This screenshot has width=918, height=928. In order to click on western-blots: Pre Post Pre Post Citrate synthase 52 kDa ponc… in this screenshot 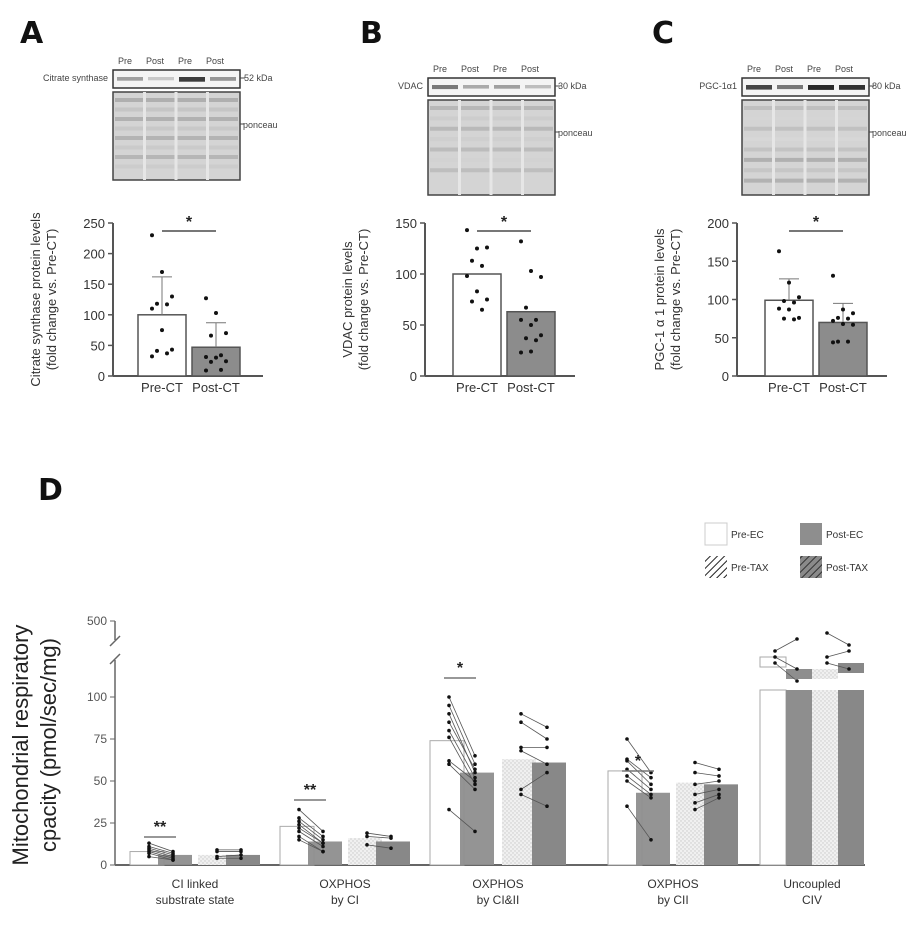, I will do `click(475, 126)`.